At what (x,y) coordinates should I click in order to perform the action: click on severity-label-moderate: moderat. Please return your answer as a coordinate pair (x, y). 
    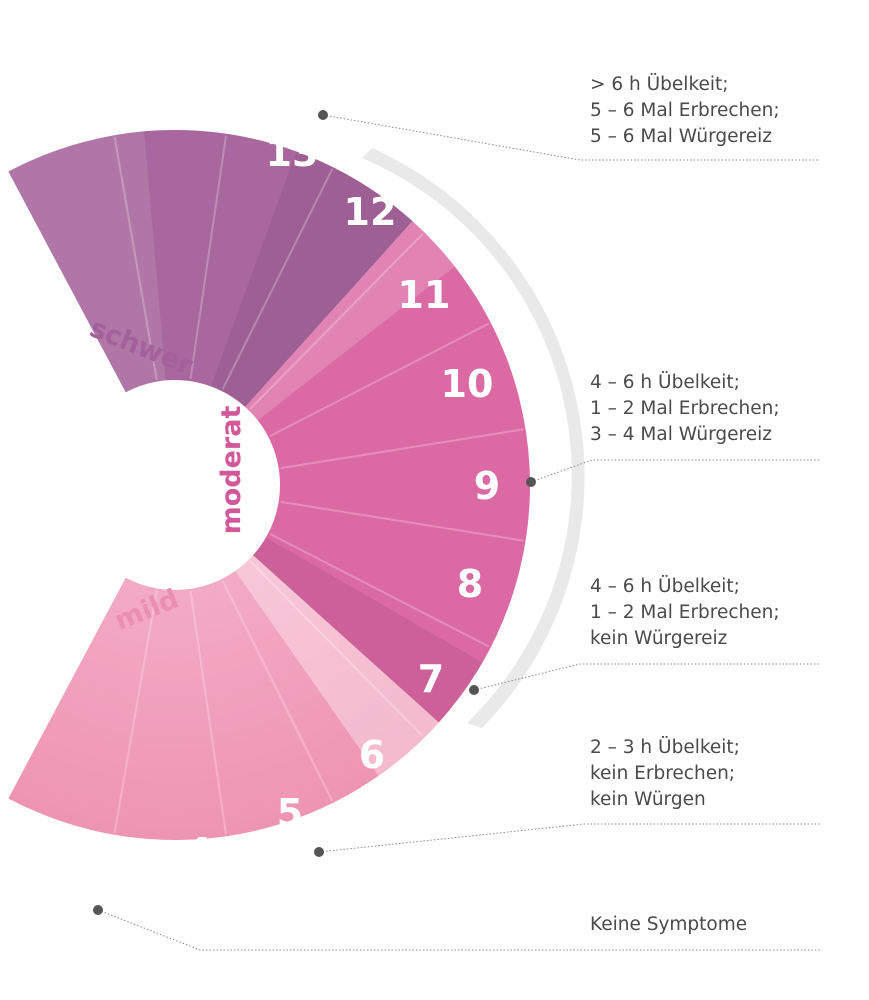
    Looking at the image, I should click on (231, 470).